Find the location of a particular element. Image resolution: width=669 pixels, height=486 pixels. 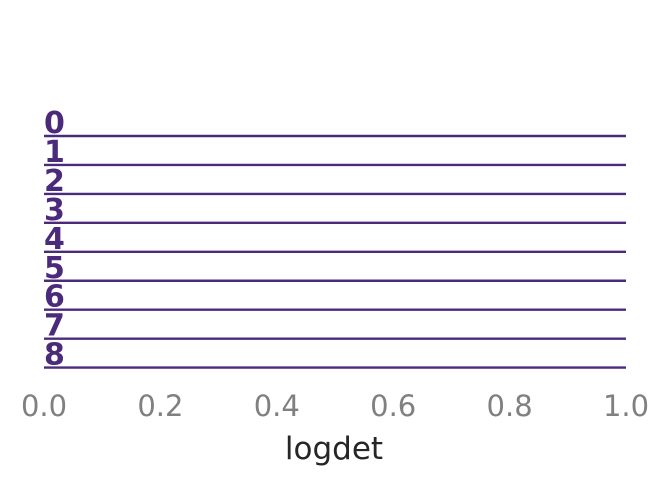

row-label-5: 5 is located at coordinates (54, 268).